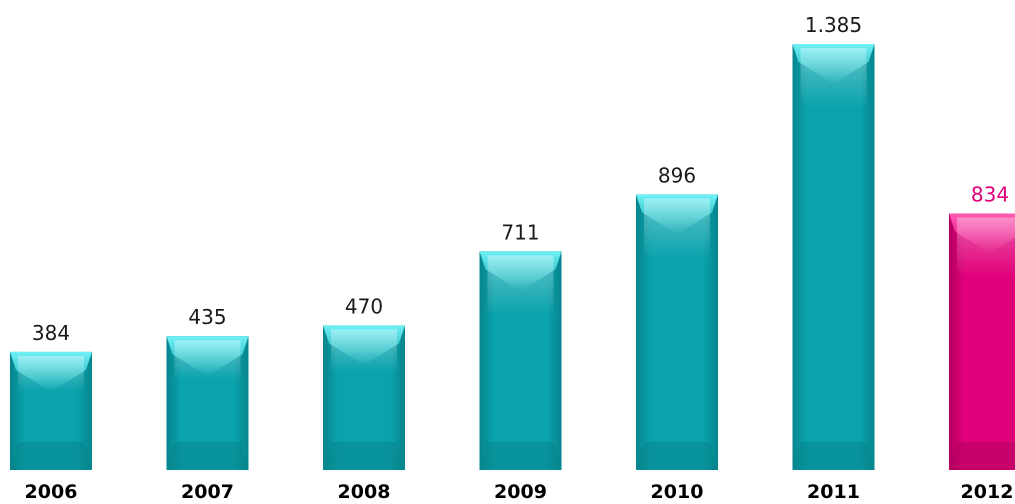  I want to click on x-tick-label-2011: 2011, so click(833, 492).